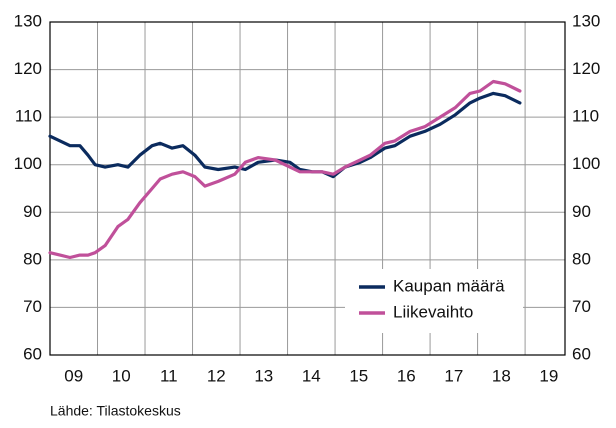 The height and width of the screenshot is (428, 616). Describe the element at coordinates (28, 20) in the screenshot. I see `y-tick-label: 130` at that location.